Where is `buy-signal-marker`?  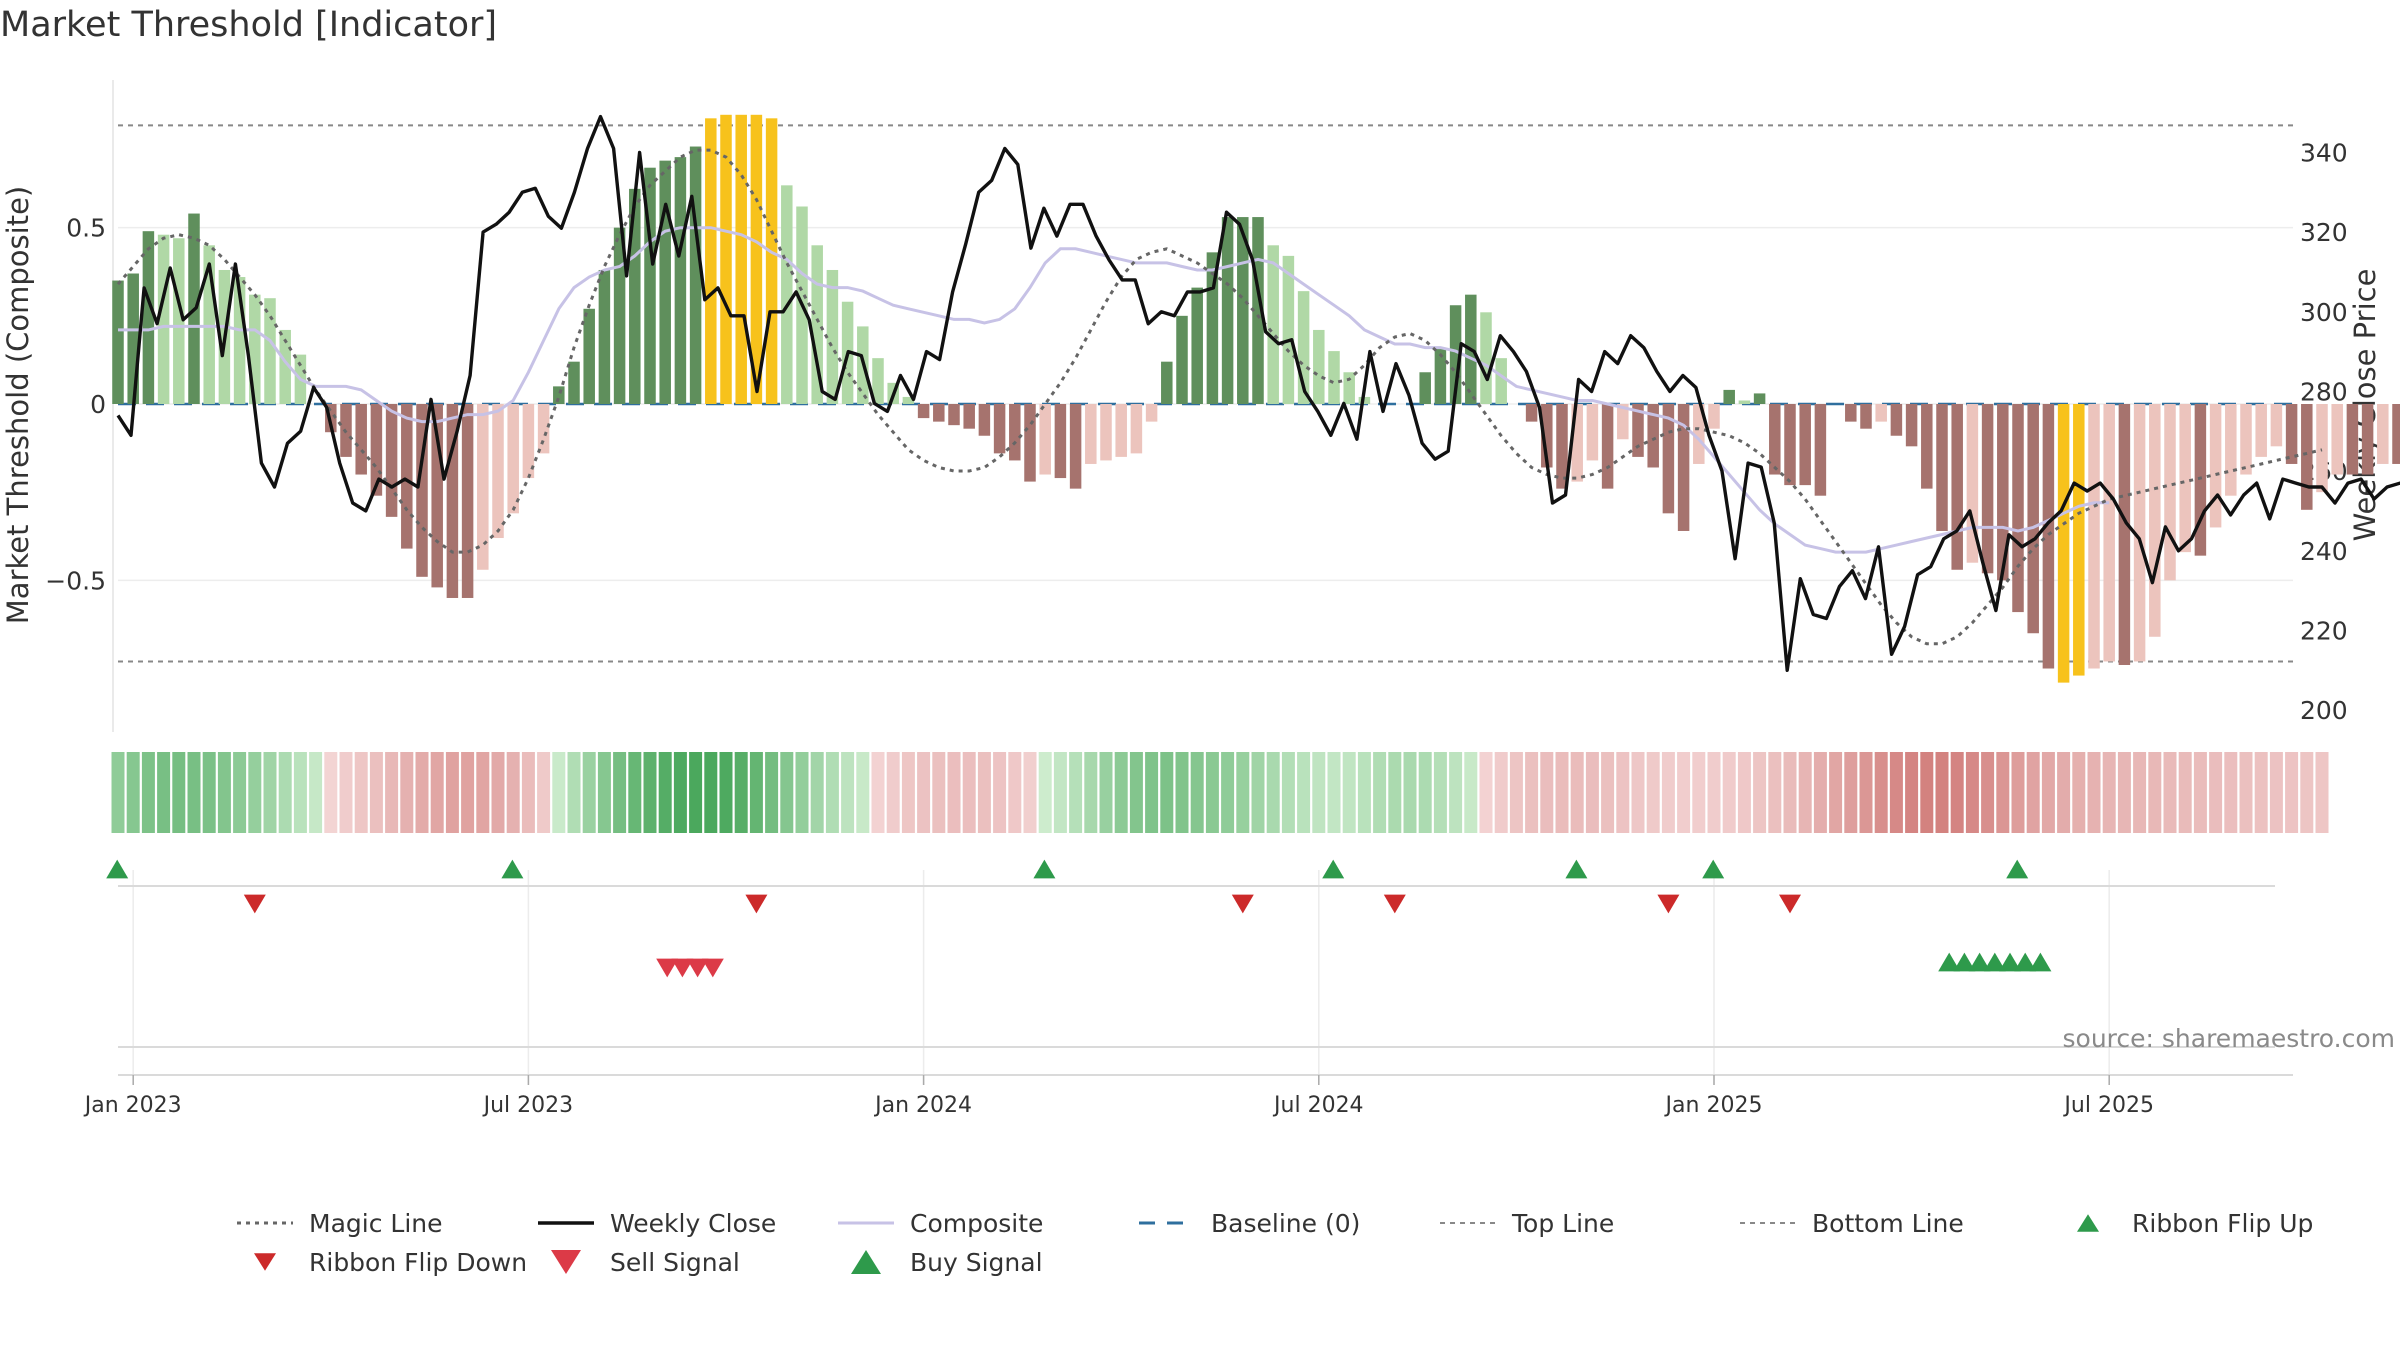
buy-signal-marker is located at coordinates (1964, 962).